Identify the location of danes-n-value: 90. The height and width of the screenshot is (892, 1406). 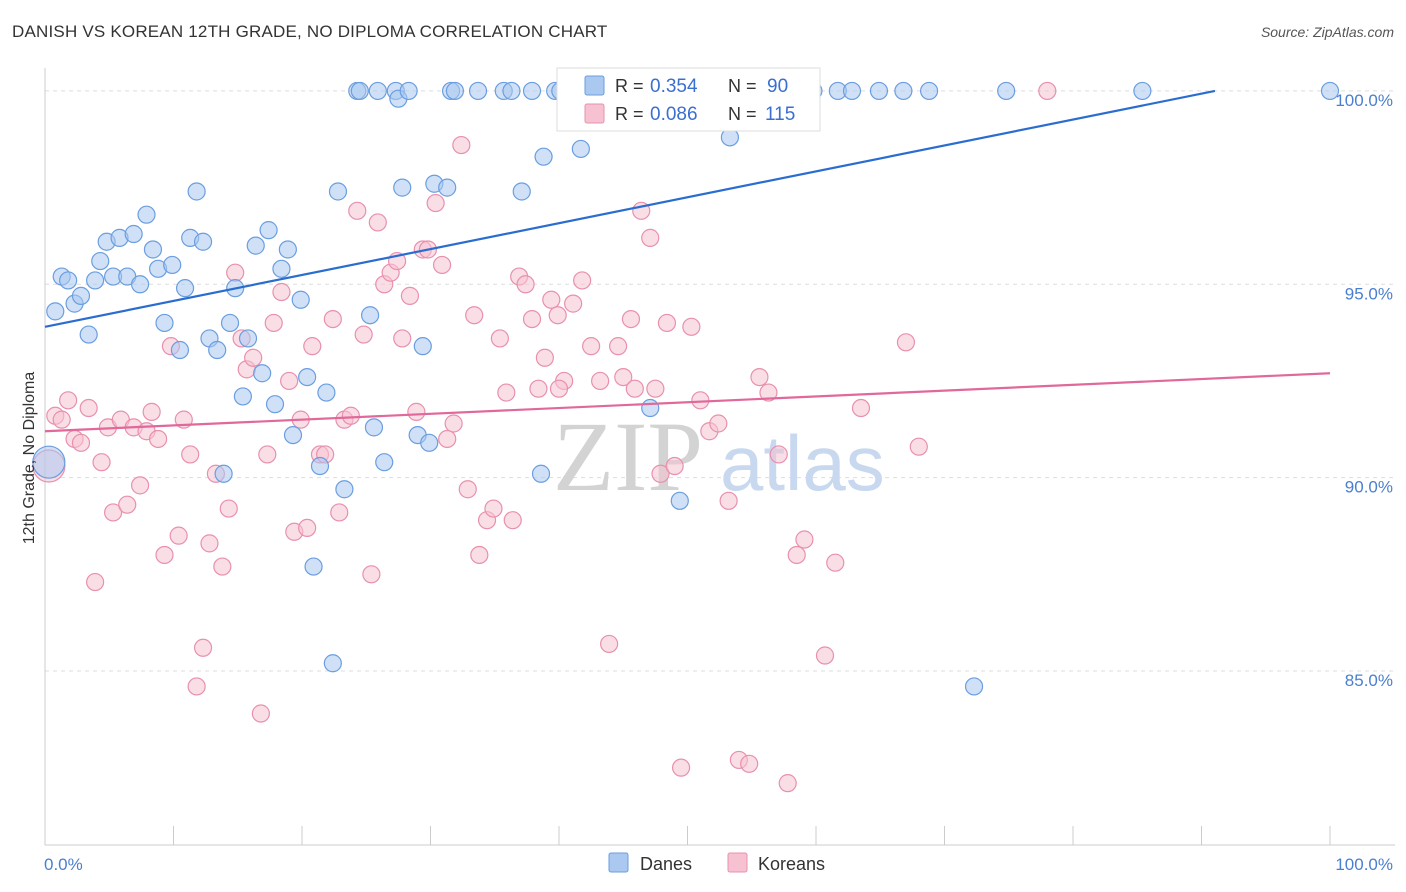
(777, 86).